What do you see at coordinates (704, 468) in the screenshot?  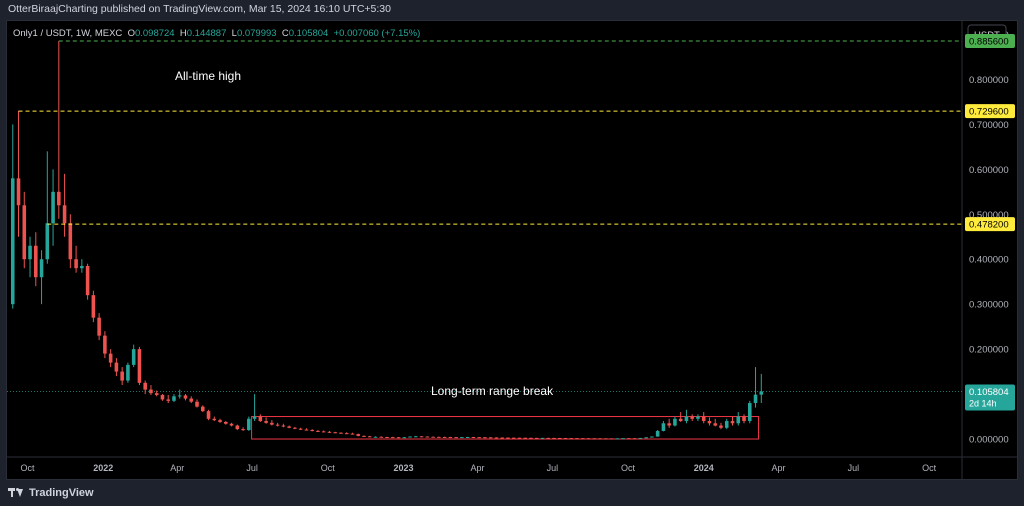 I see `time-axis-label: 2024` at bounding box center [704, 468].